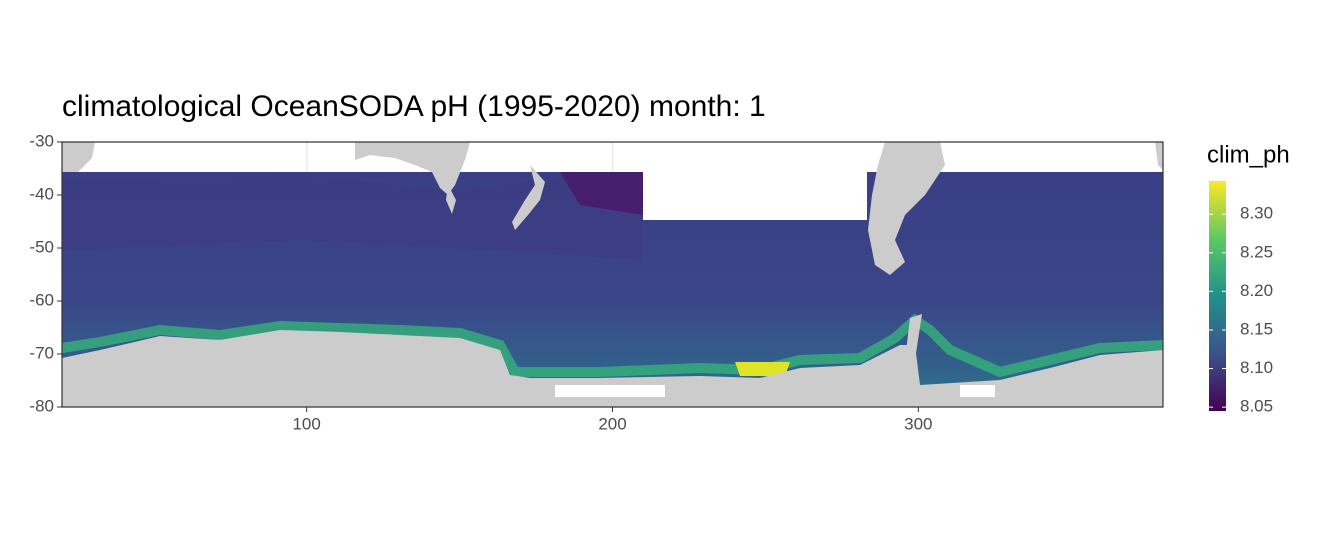  What do you see at coordinates (1256, 328) in the screenshot?
I see `colorbar-tick-label: 8.15` at bounding box center [1256, 328].